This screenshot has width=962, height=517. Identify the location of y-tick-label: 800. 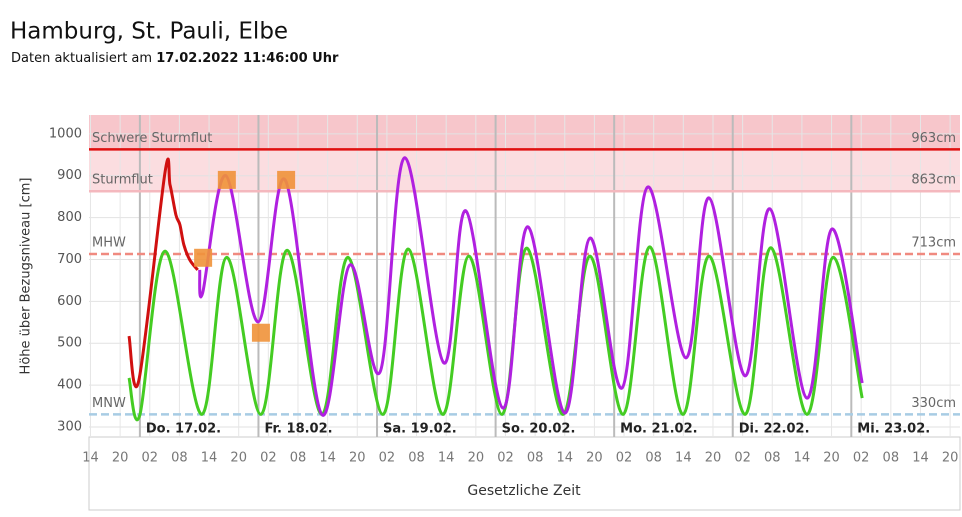
(69, 217).